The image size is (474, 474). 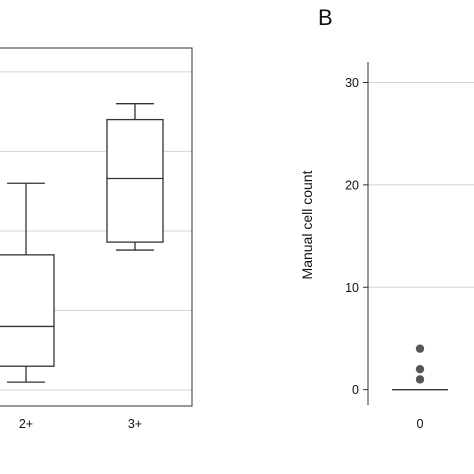 What do you see at coordinates (356, 236) in the screenshot?
I see `panel-b-y-ticks: 0 10 20 30` at bounding box center [356, 236].